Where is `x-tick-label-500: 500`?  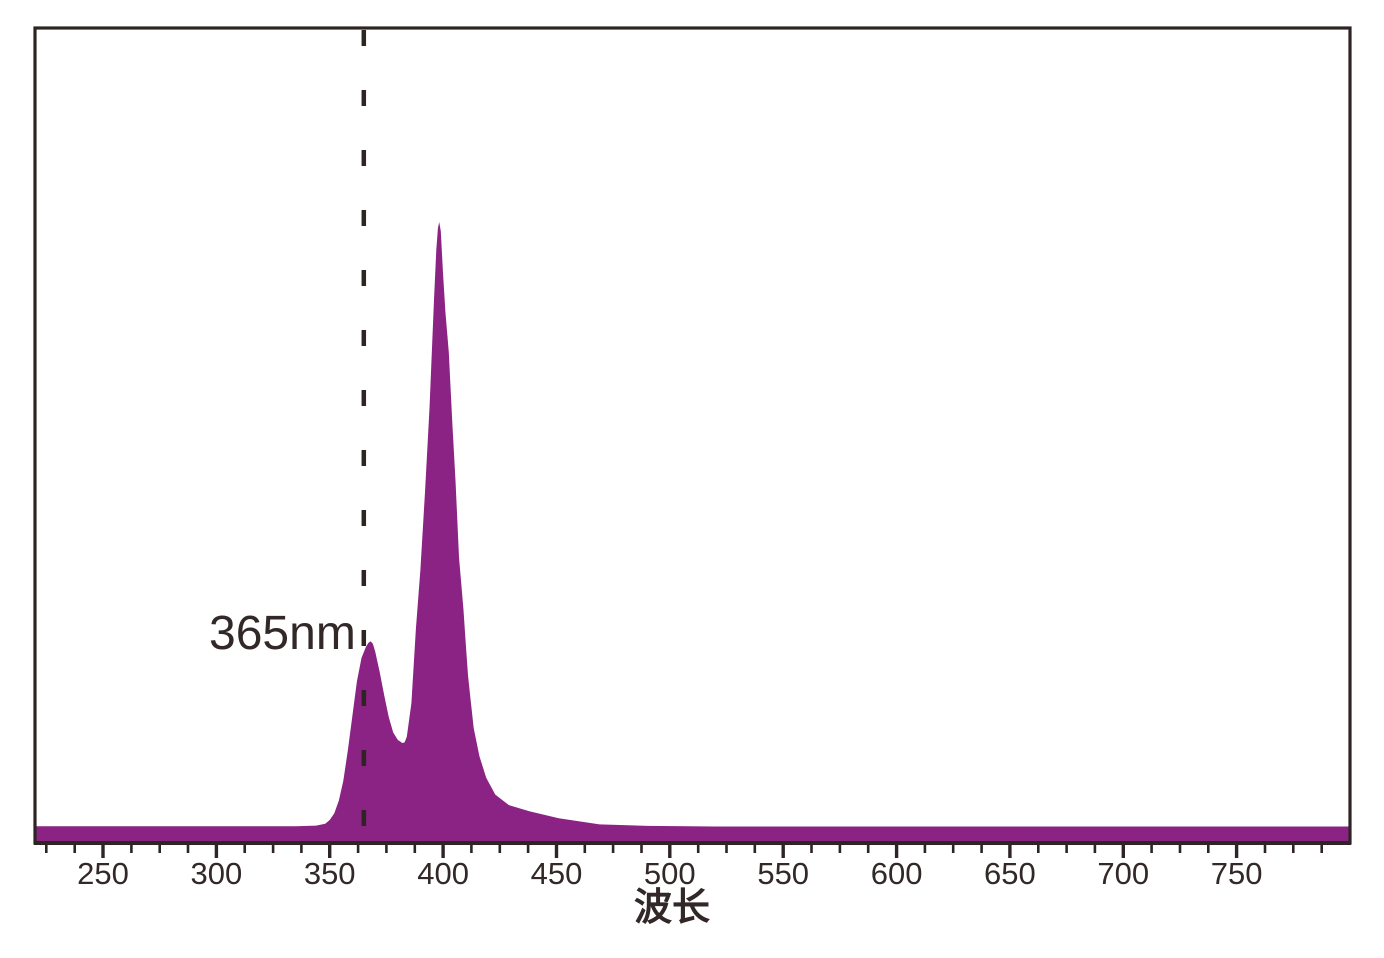
x-tick-label-500: 500 is located at coordinates (670, 873).